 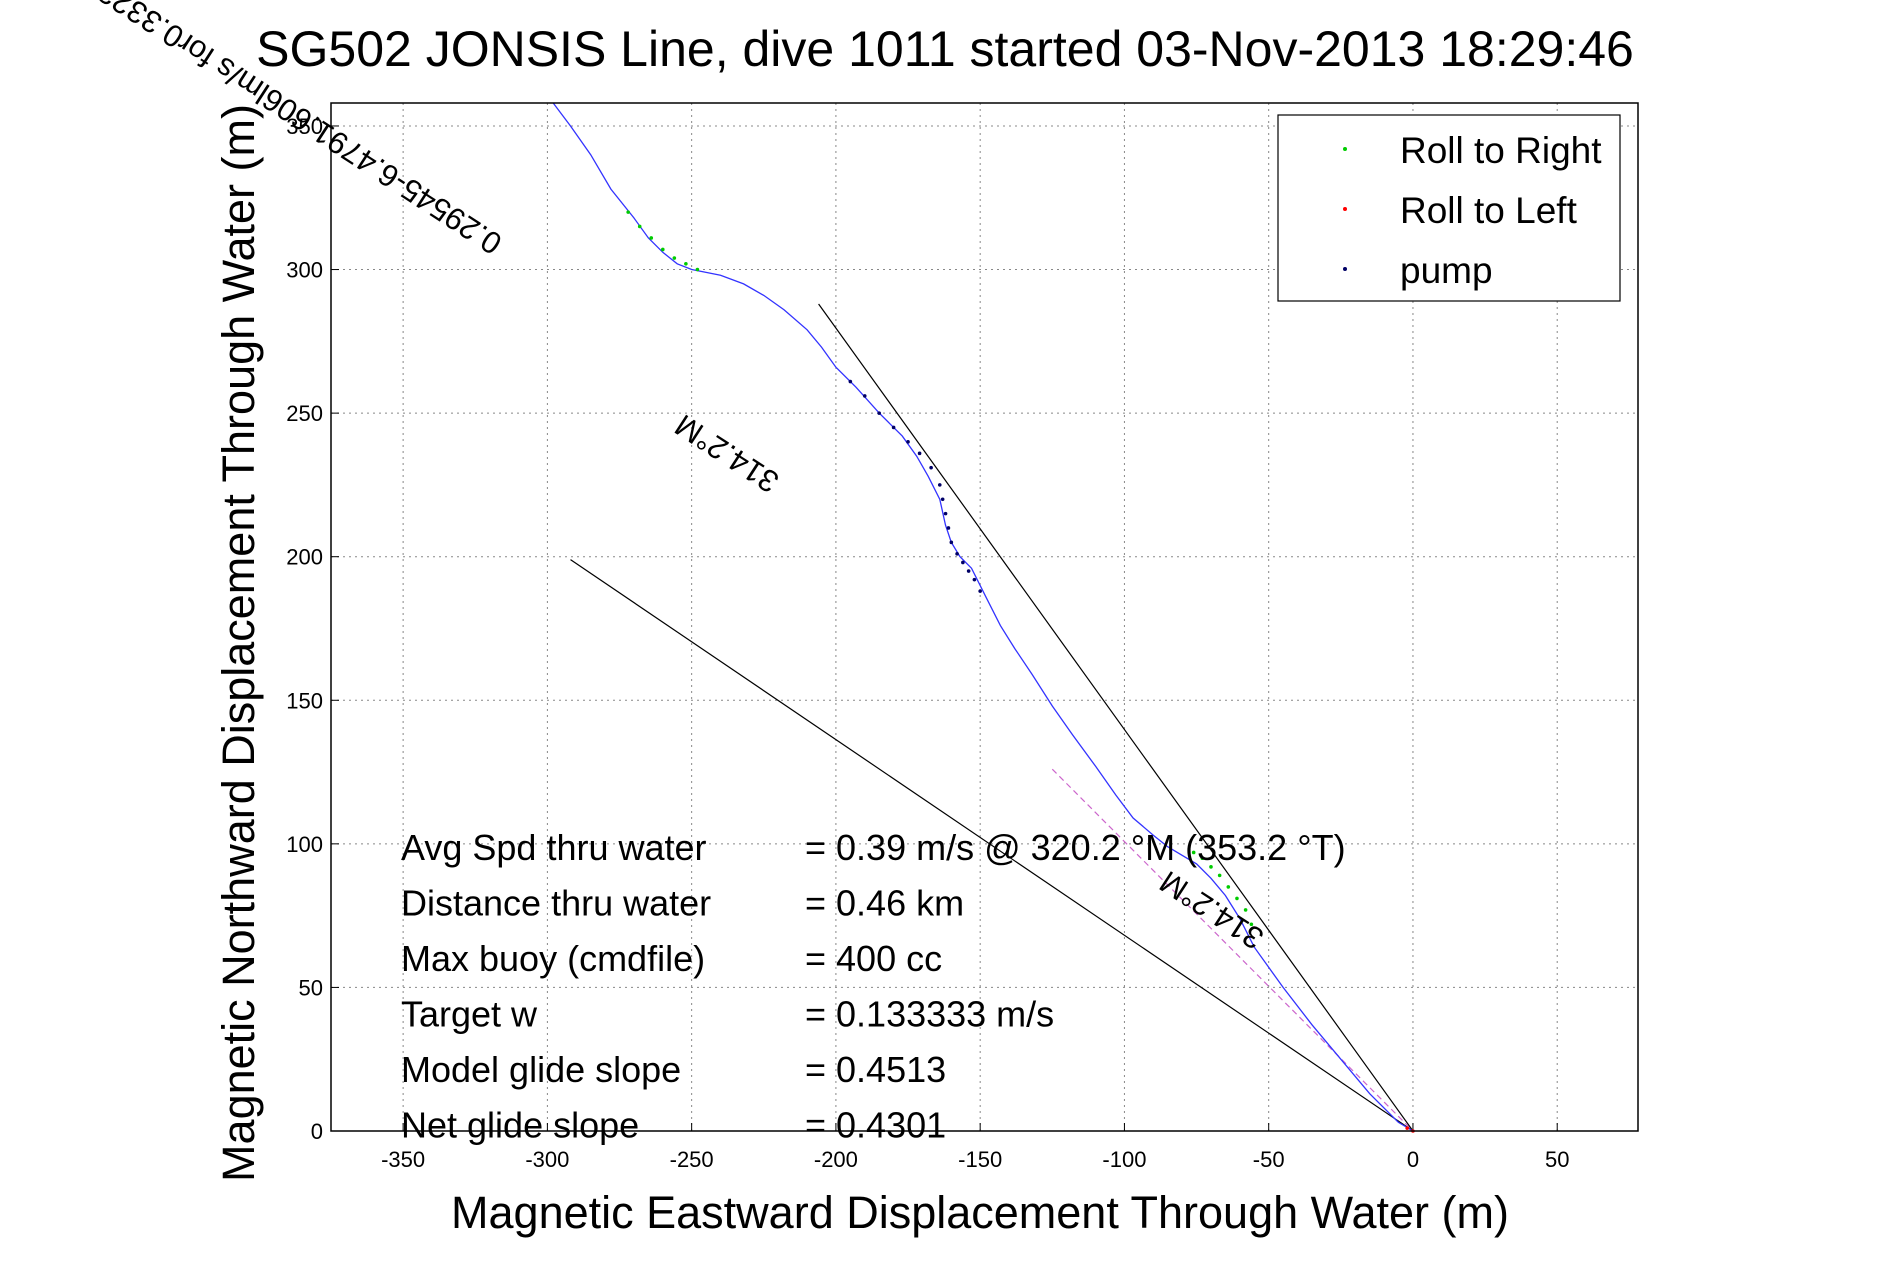 What do you see at coordinates (929, 1014) in the screenshot?
I see `info-value: = 0.133333 m/s` at bounding box center [929, 1014].